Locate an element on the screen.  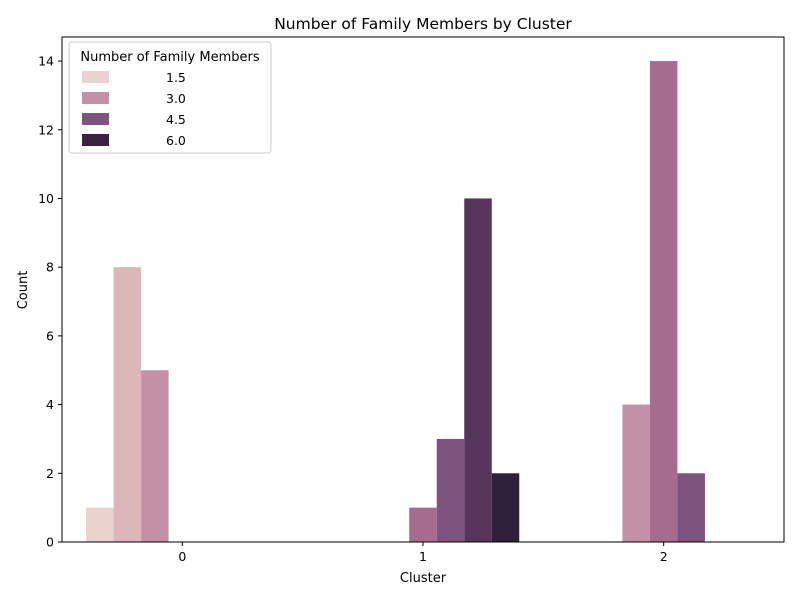
x-tick-label: 0 is located at coordinates (182, 556).